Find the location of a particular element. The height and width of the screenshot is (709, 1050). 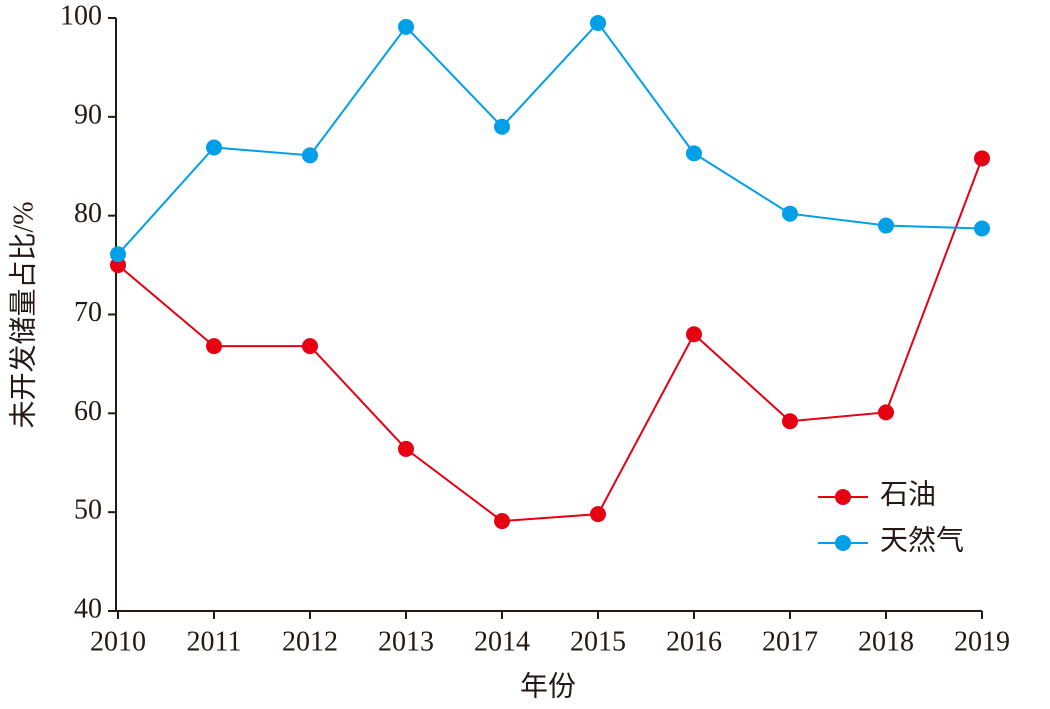

x-tick-label: 2018 is located at coordinates (886, 641).